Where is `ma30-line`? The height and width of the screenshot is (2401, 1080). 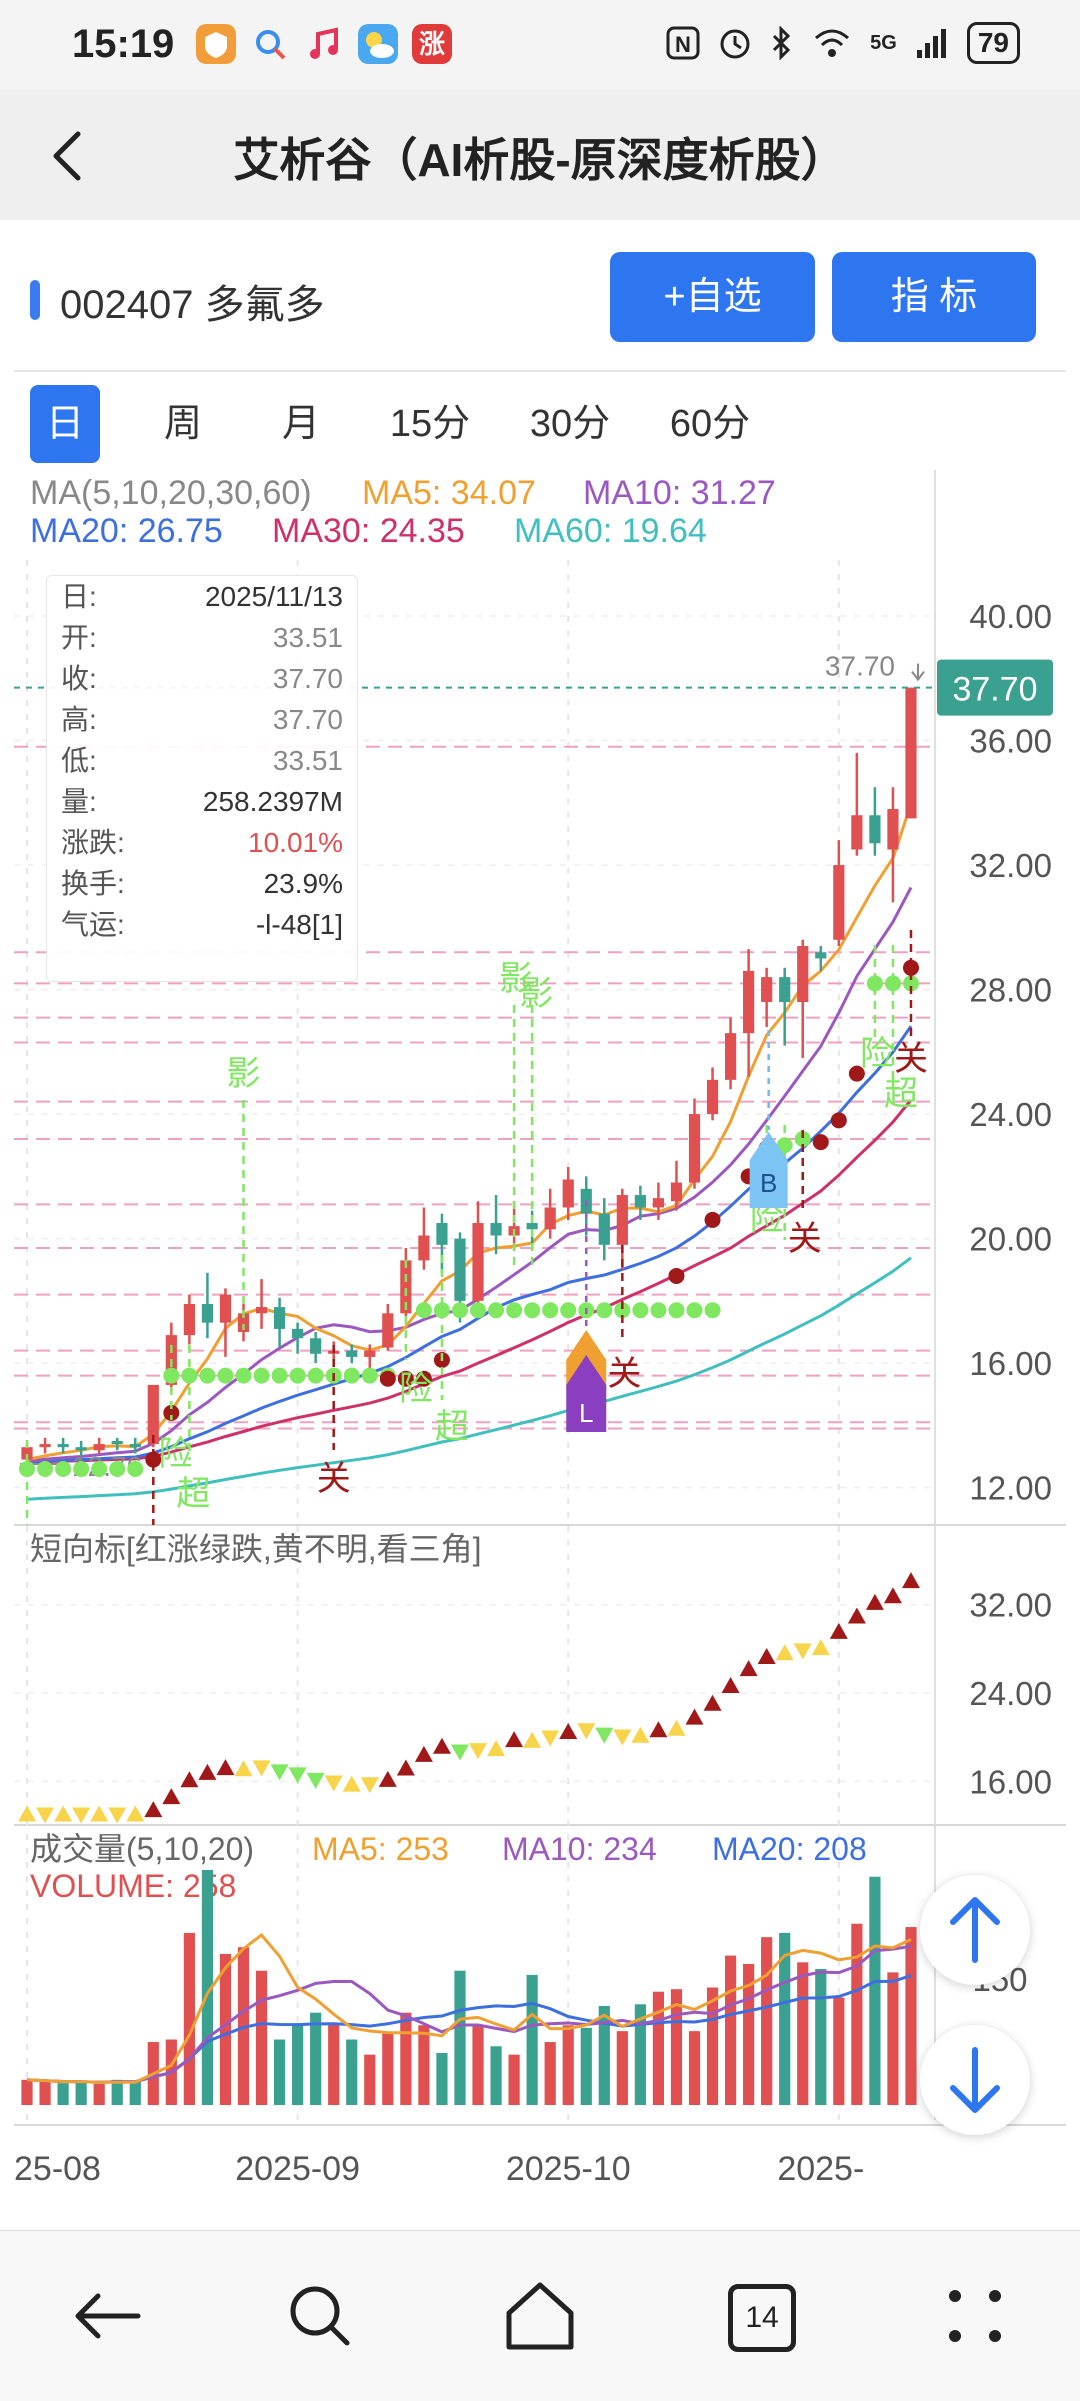 ma30-line is located at coordinates (469, 1281).